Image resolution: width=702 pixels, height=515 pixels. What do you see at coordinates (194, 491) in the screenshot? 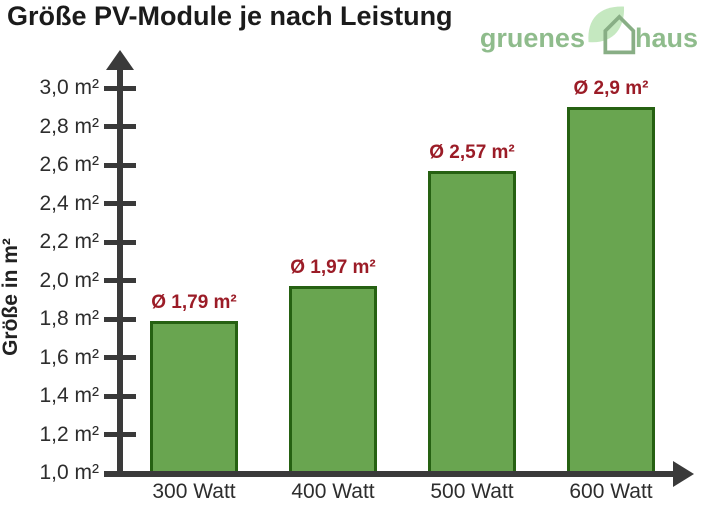
I see `x-tick-label: 300 Watt` at bounding box center [194, 491].